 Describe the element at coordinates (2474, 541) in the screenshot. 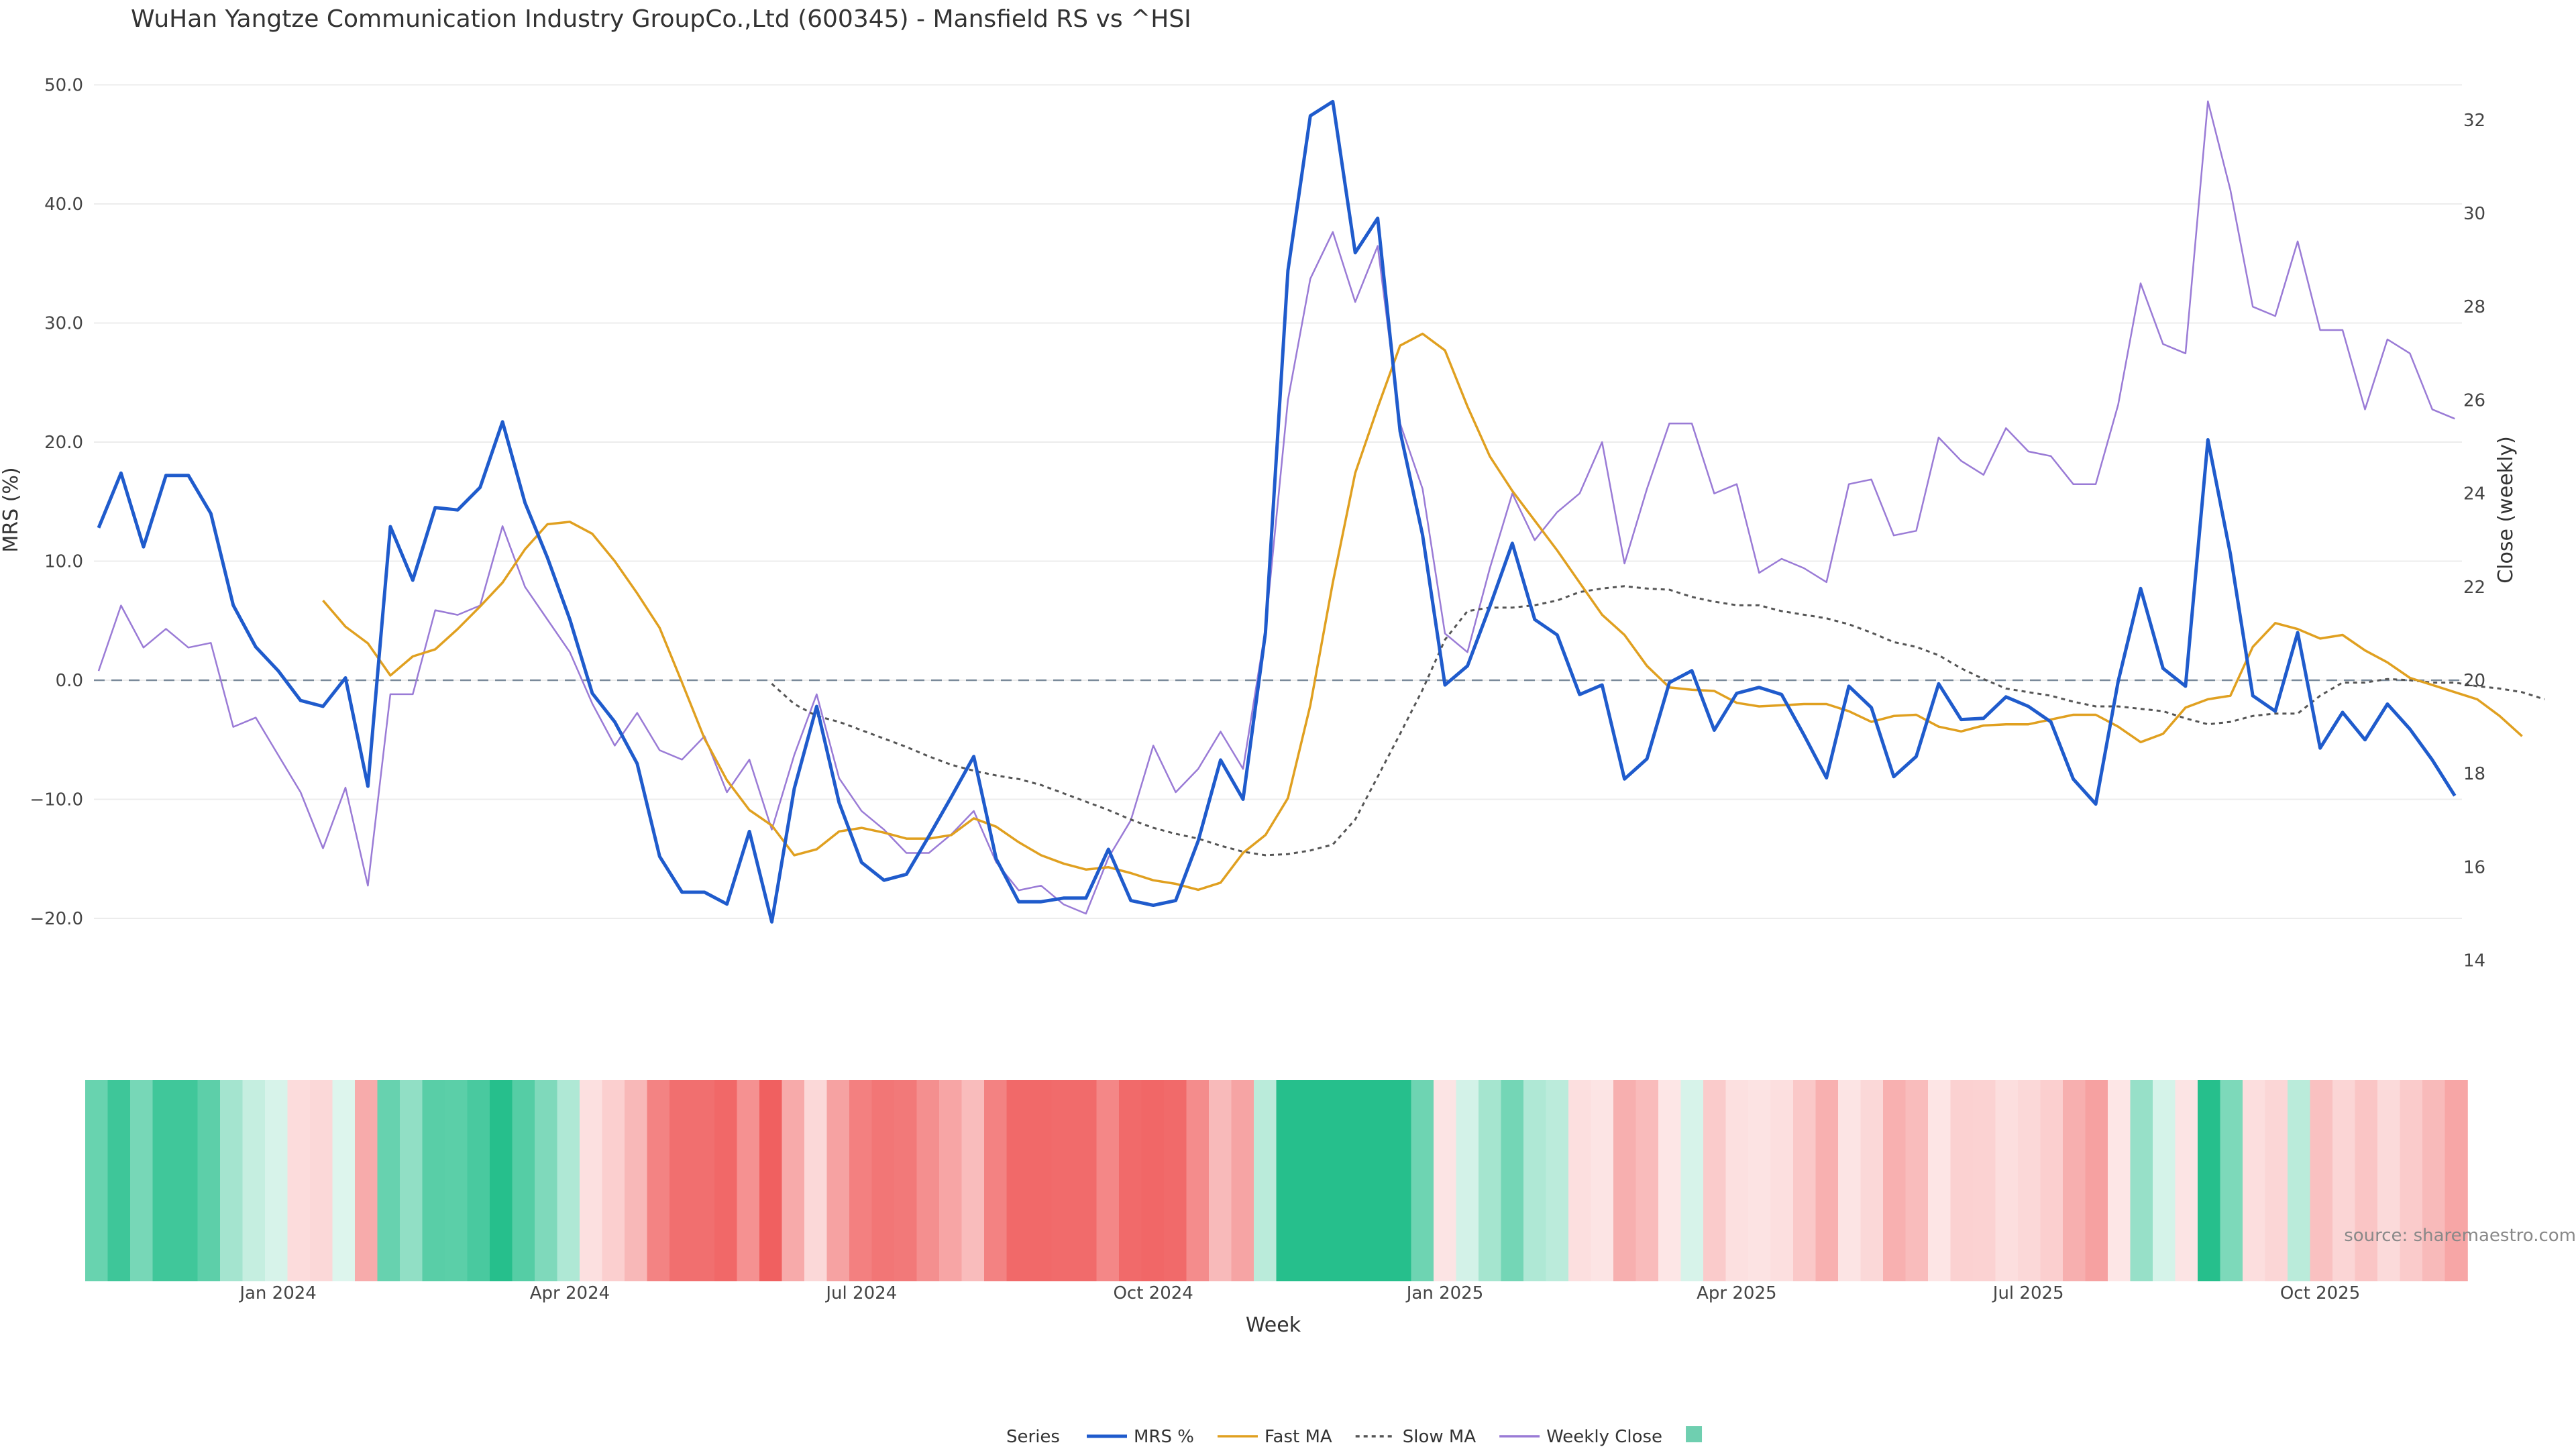

I see `right-axis: 32 30 28 26 24 22 20 18 16 14` at that location.